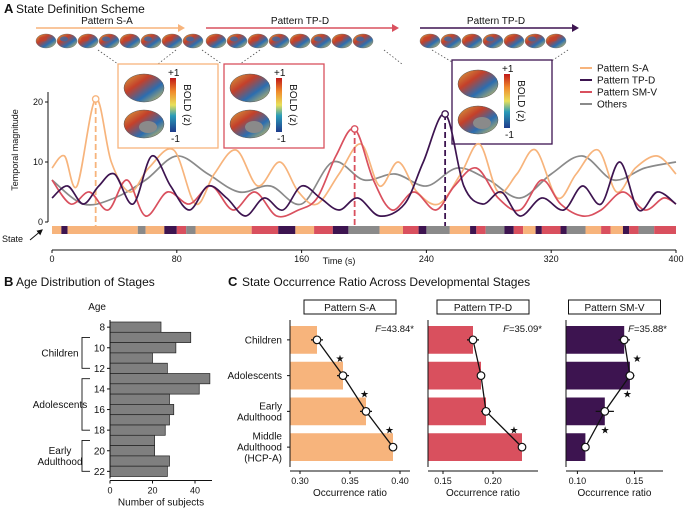 The image size is (685, 515). What do you see at coordinates (152, 491) in the screenshot?
I see `age-x-tick-label: 20` at bounding box center [152, 491].